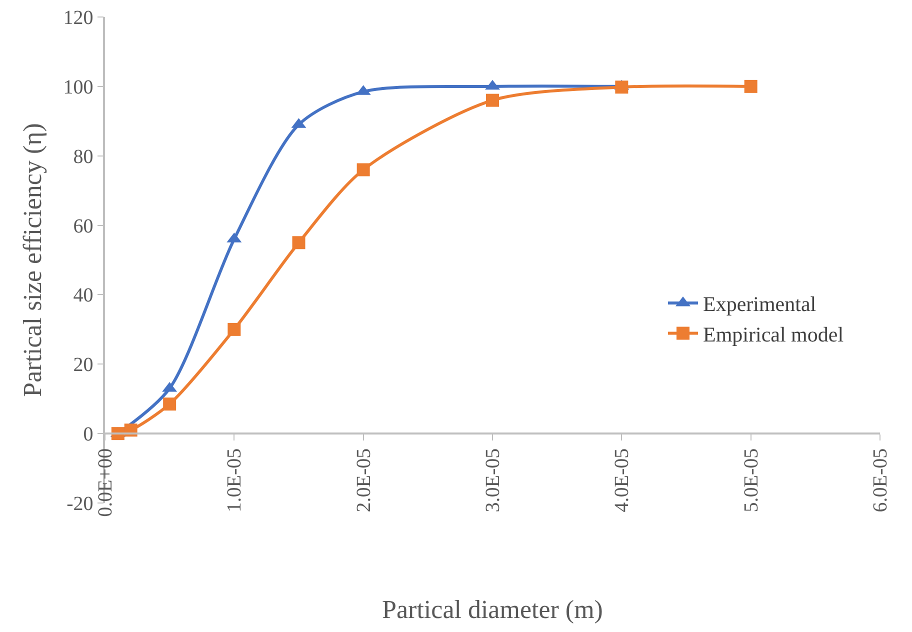  What do you see at coordinates (751, 480) in the screenshot?
I see `x-tick-label: 5.0E-05` at bounding box center [751, 480].